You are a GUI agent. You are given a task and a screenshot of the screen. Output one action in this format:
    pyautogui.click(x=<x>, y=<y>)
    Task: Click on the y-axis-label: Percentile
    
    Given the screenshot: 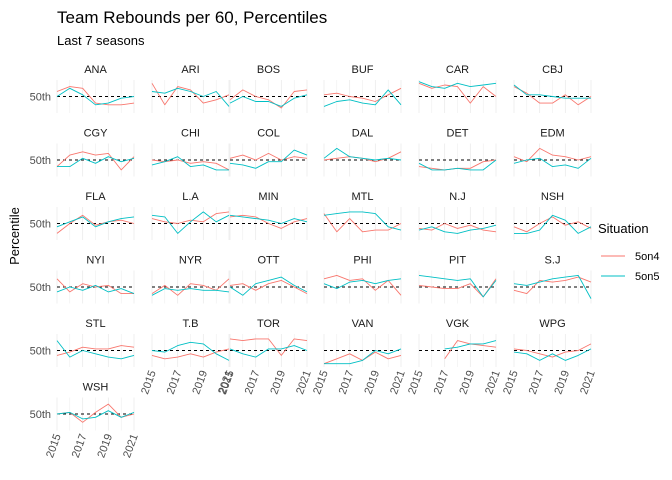 What is the action you would take?
    pyautogui.click(x=14, y=236)
    